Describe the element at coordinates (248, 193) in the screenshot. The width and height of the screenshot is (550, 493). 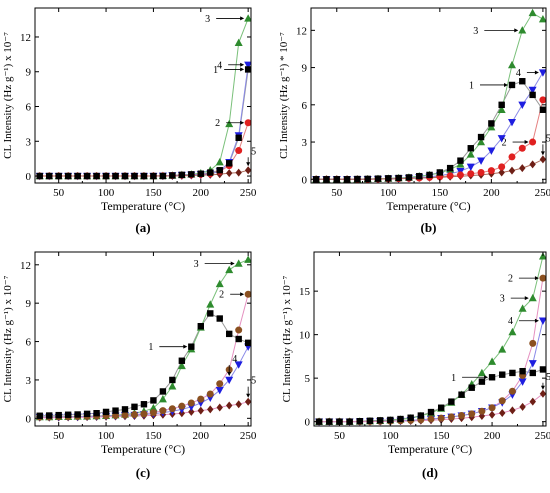
I see `x-tick-label: 250` at that location.